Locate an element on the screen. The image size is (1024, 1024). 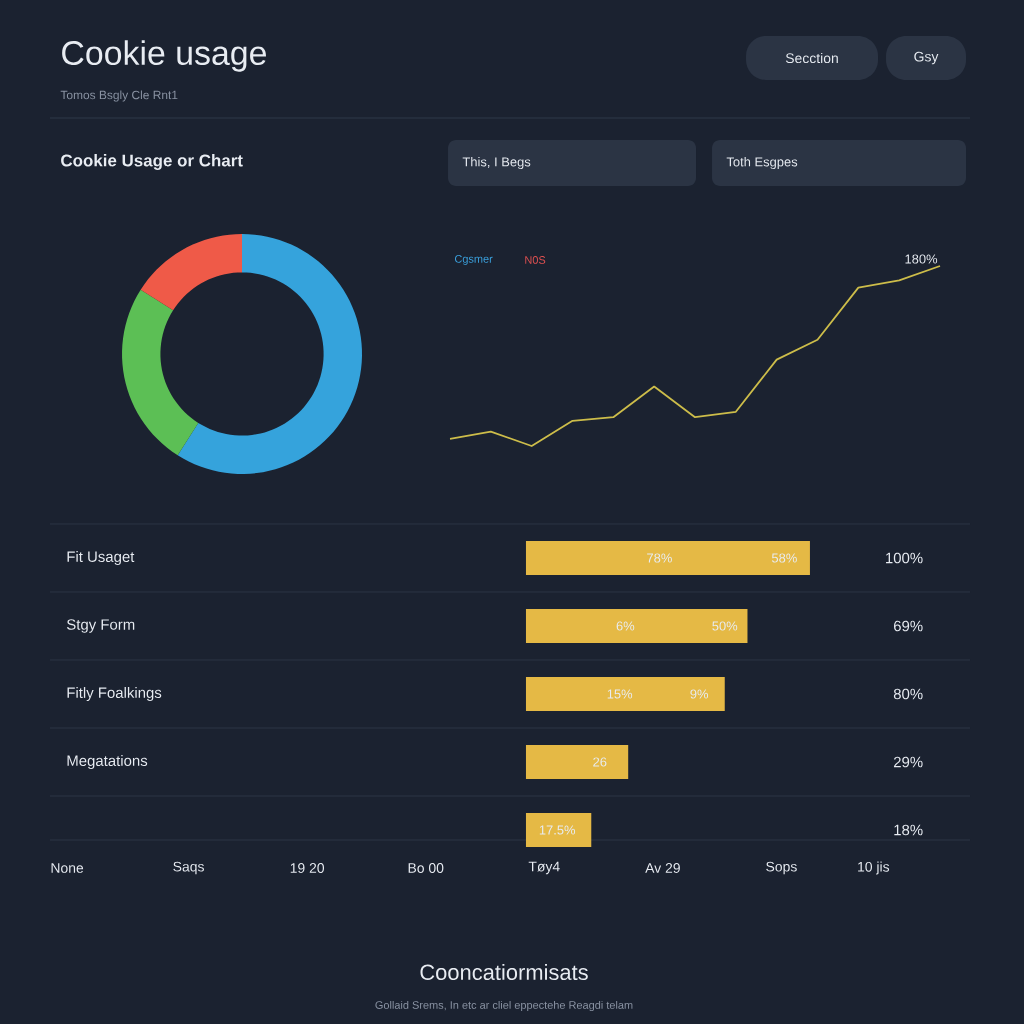
text: Cookie usage is located at coordinates (164, 56).